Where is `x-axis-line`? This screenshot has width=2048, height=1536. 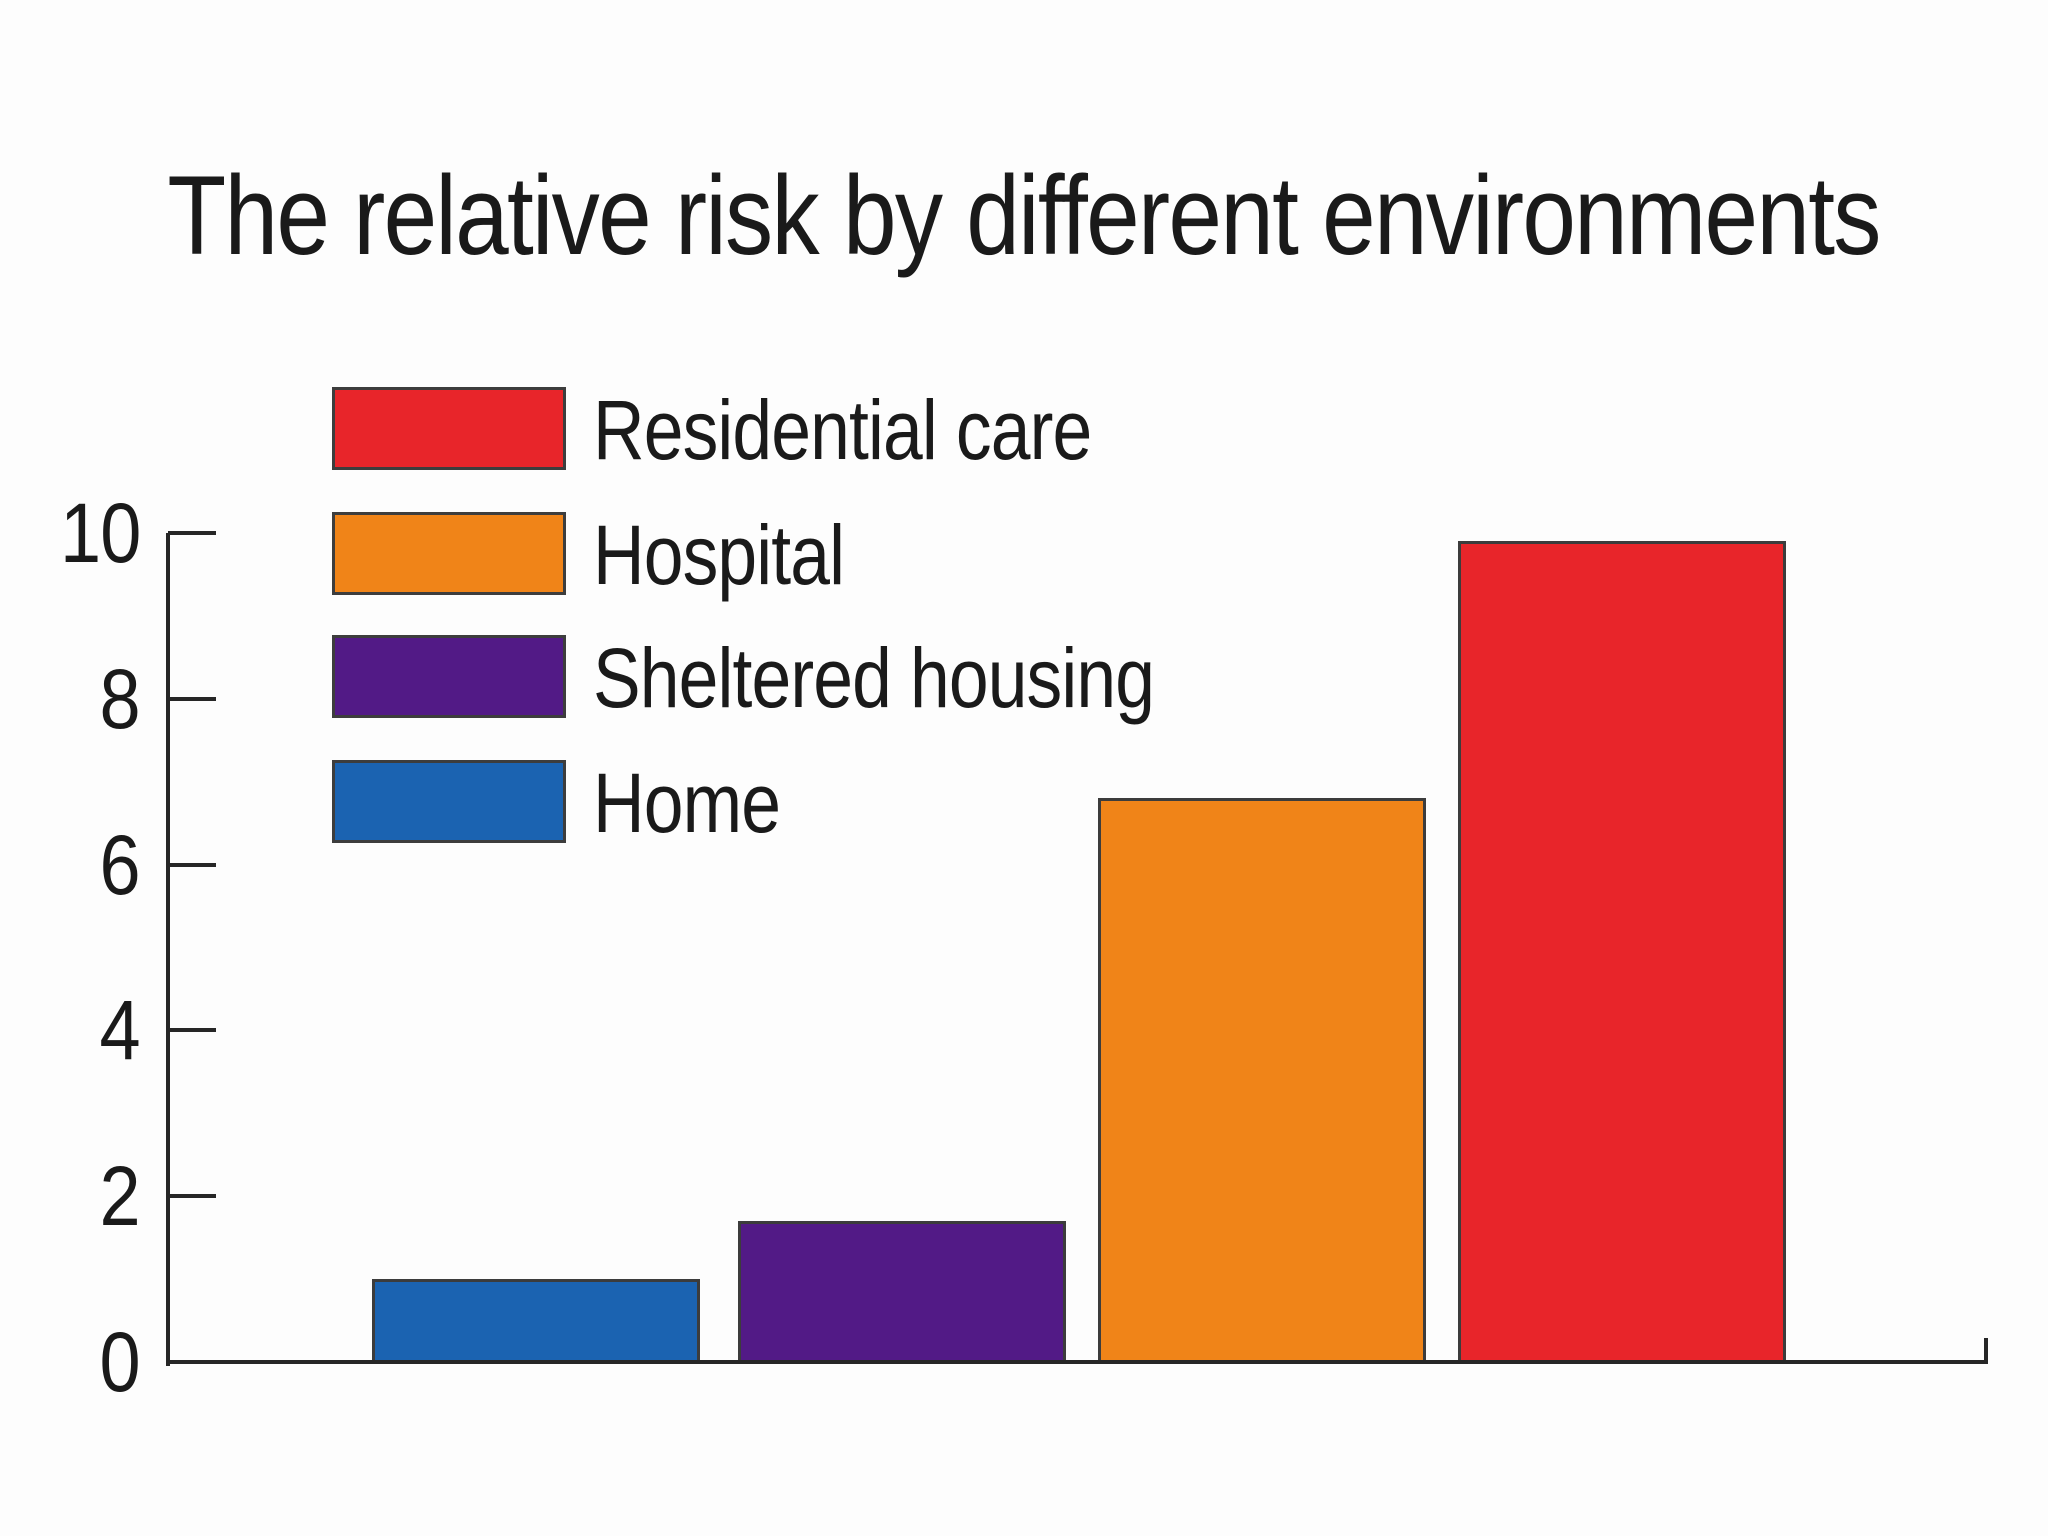 x-axis-line is located at coordinates (1077, 1362).